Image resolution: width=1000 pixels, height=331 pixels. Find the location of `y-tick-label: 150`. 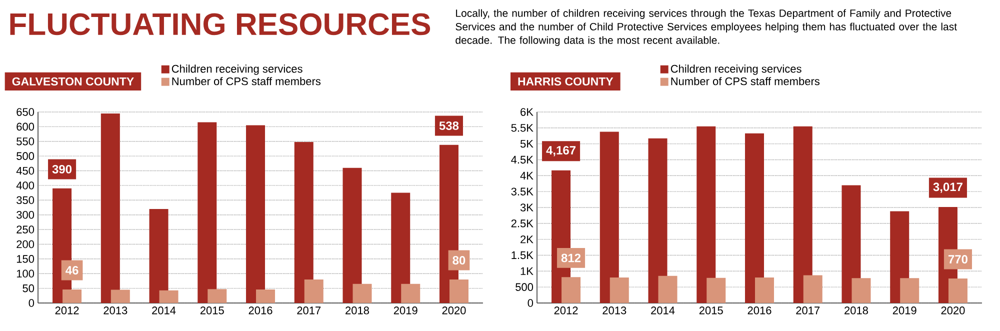

y-tick-label: 150 is located at coordinates (25, 259).